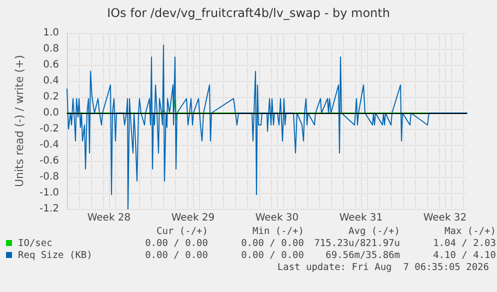 This screenshot has height=292, width=497. I want to click on y-tick-label: -1.2, so click(49, 209).